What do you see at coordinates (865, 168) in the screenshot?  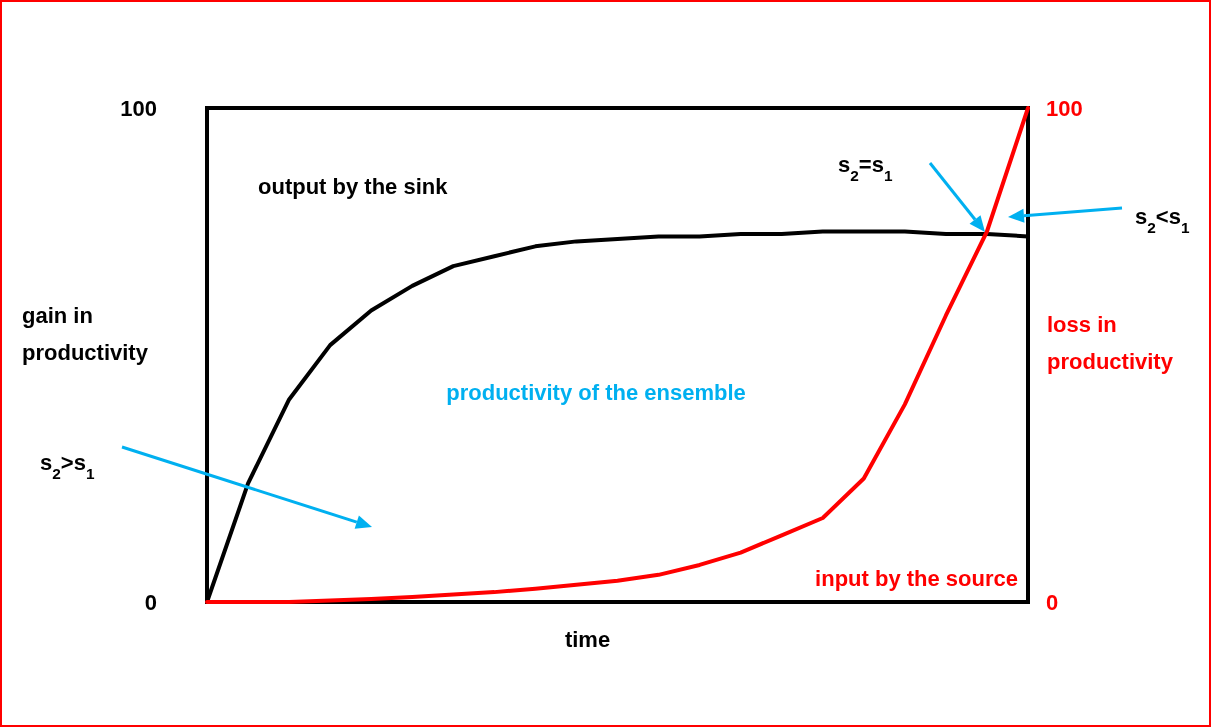 I see `annotation: s$_{2}$=s$_{1}$` at bounding box center [865, 168].